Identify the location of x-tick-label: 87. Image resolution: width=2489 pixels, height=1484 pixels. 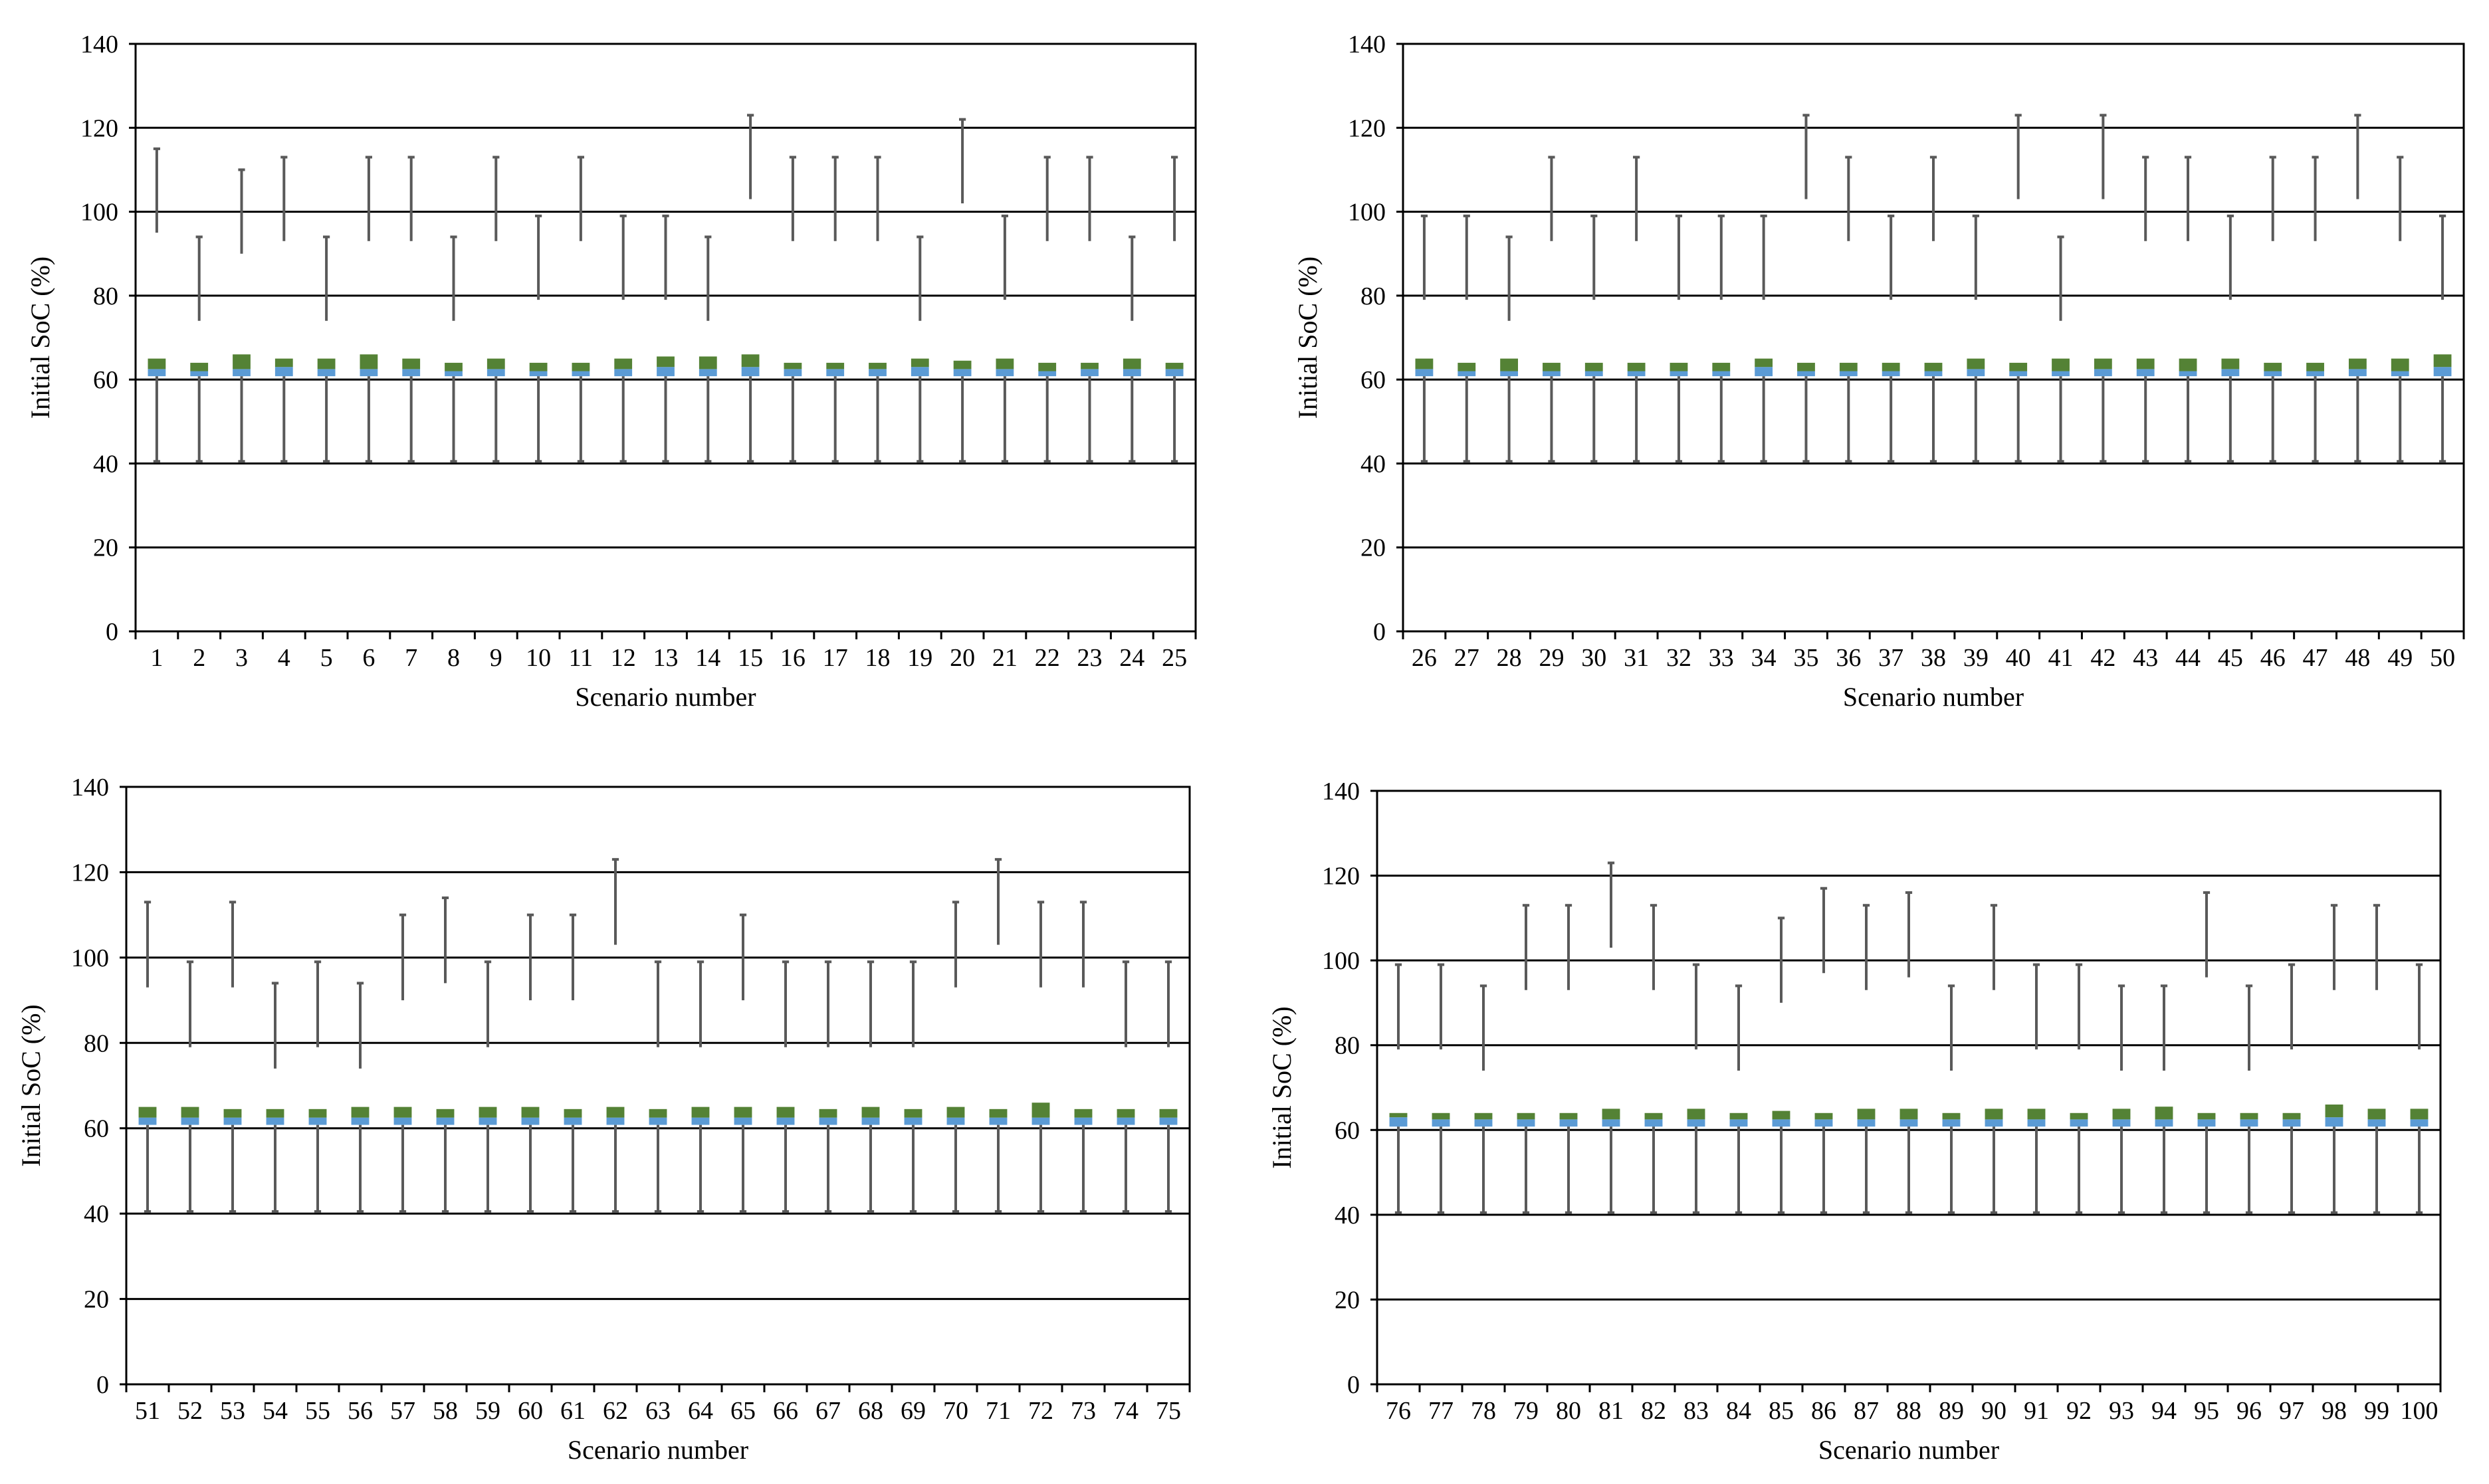
(1866, 1411).